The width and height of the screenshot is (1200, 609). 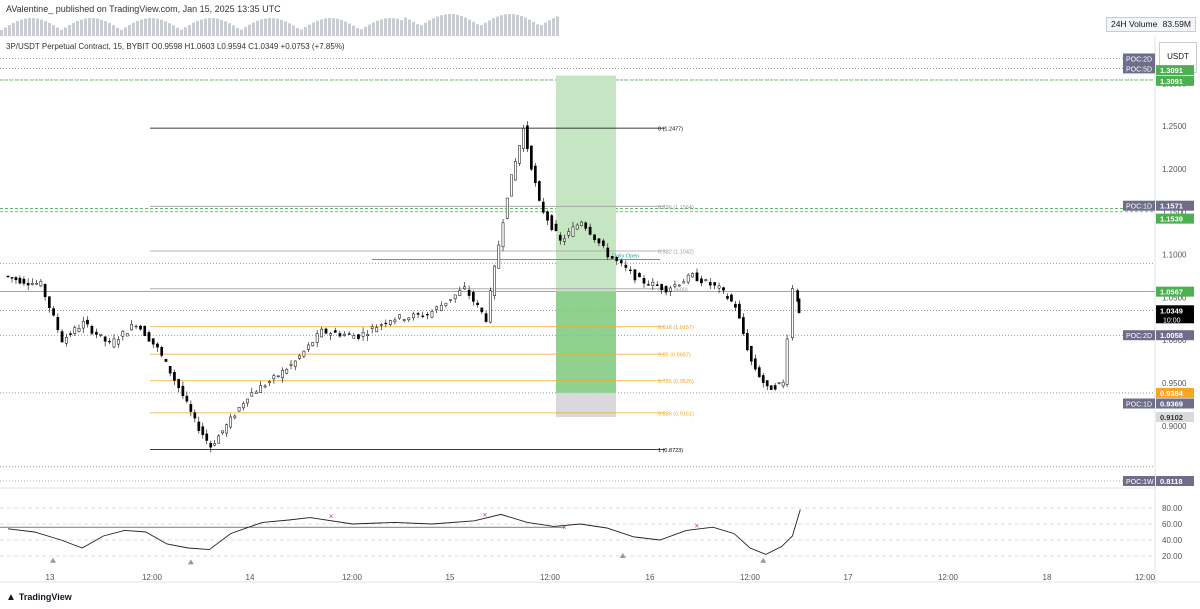 I want to click on time-tick-label: 15, so click(x=450, y=577).